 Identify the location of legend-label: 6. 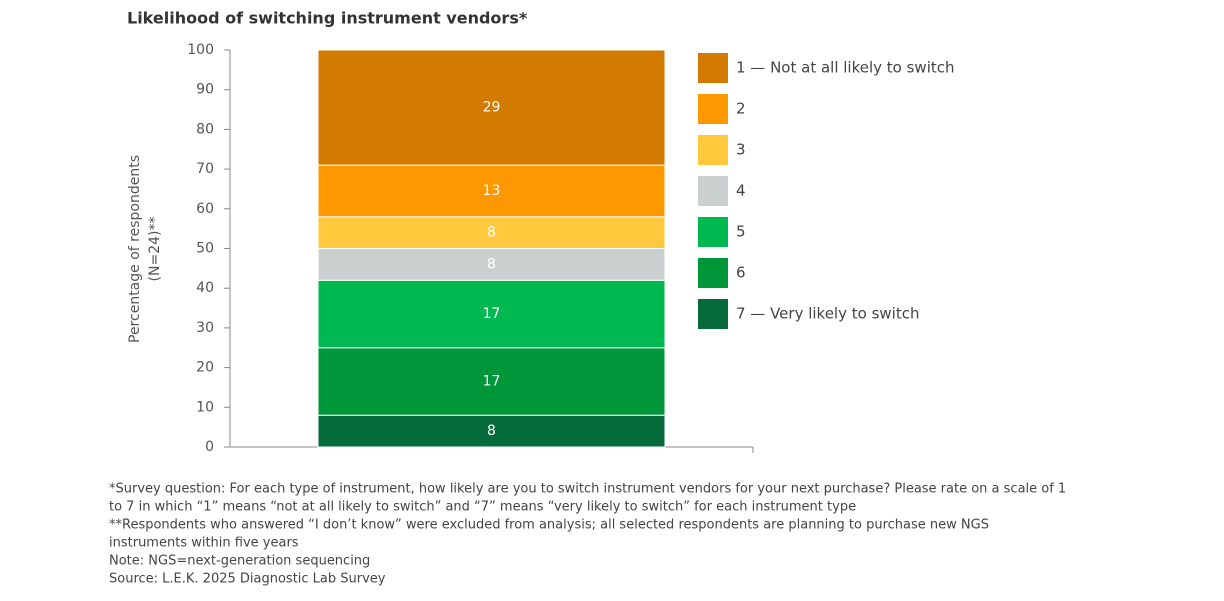
(741, 273).